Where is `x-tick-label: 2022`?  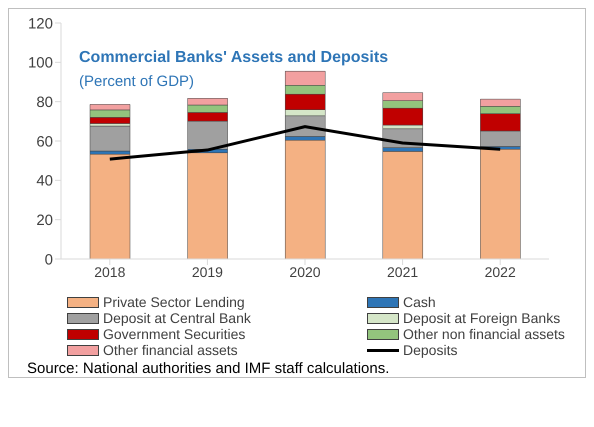
x-tick-label: 2022 is located at coordinates (500, 272).